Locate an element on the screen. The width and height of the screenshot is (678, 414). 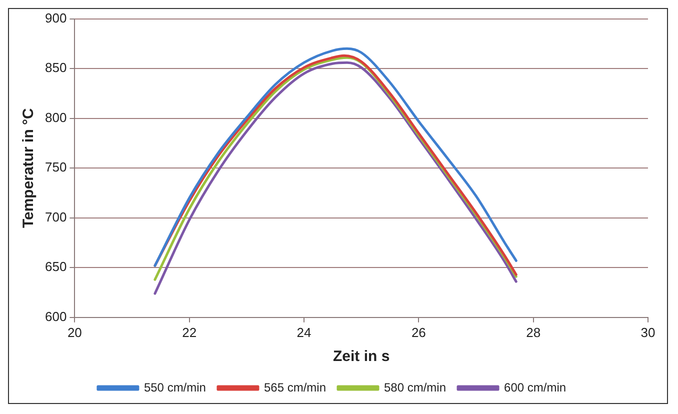
legend-label: 580 cm/min is located at coordinates (415, 387).